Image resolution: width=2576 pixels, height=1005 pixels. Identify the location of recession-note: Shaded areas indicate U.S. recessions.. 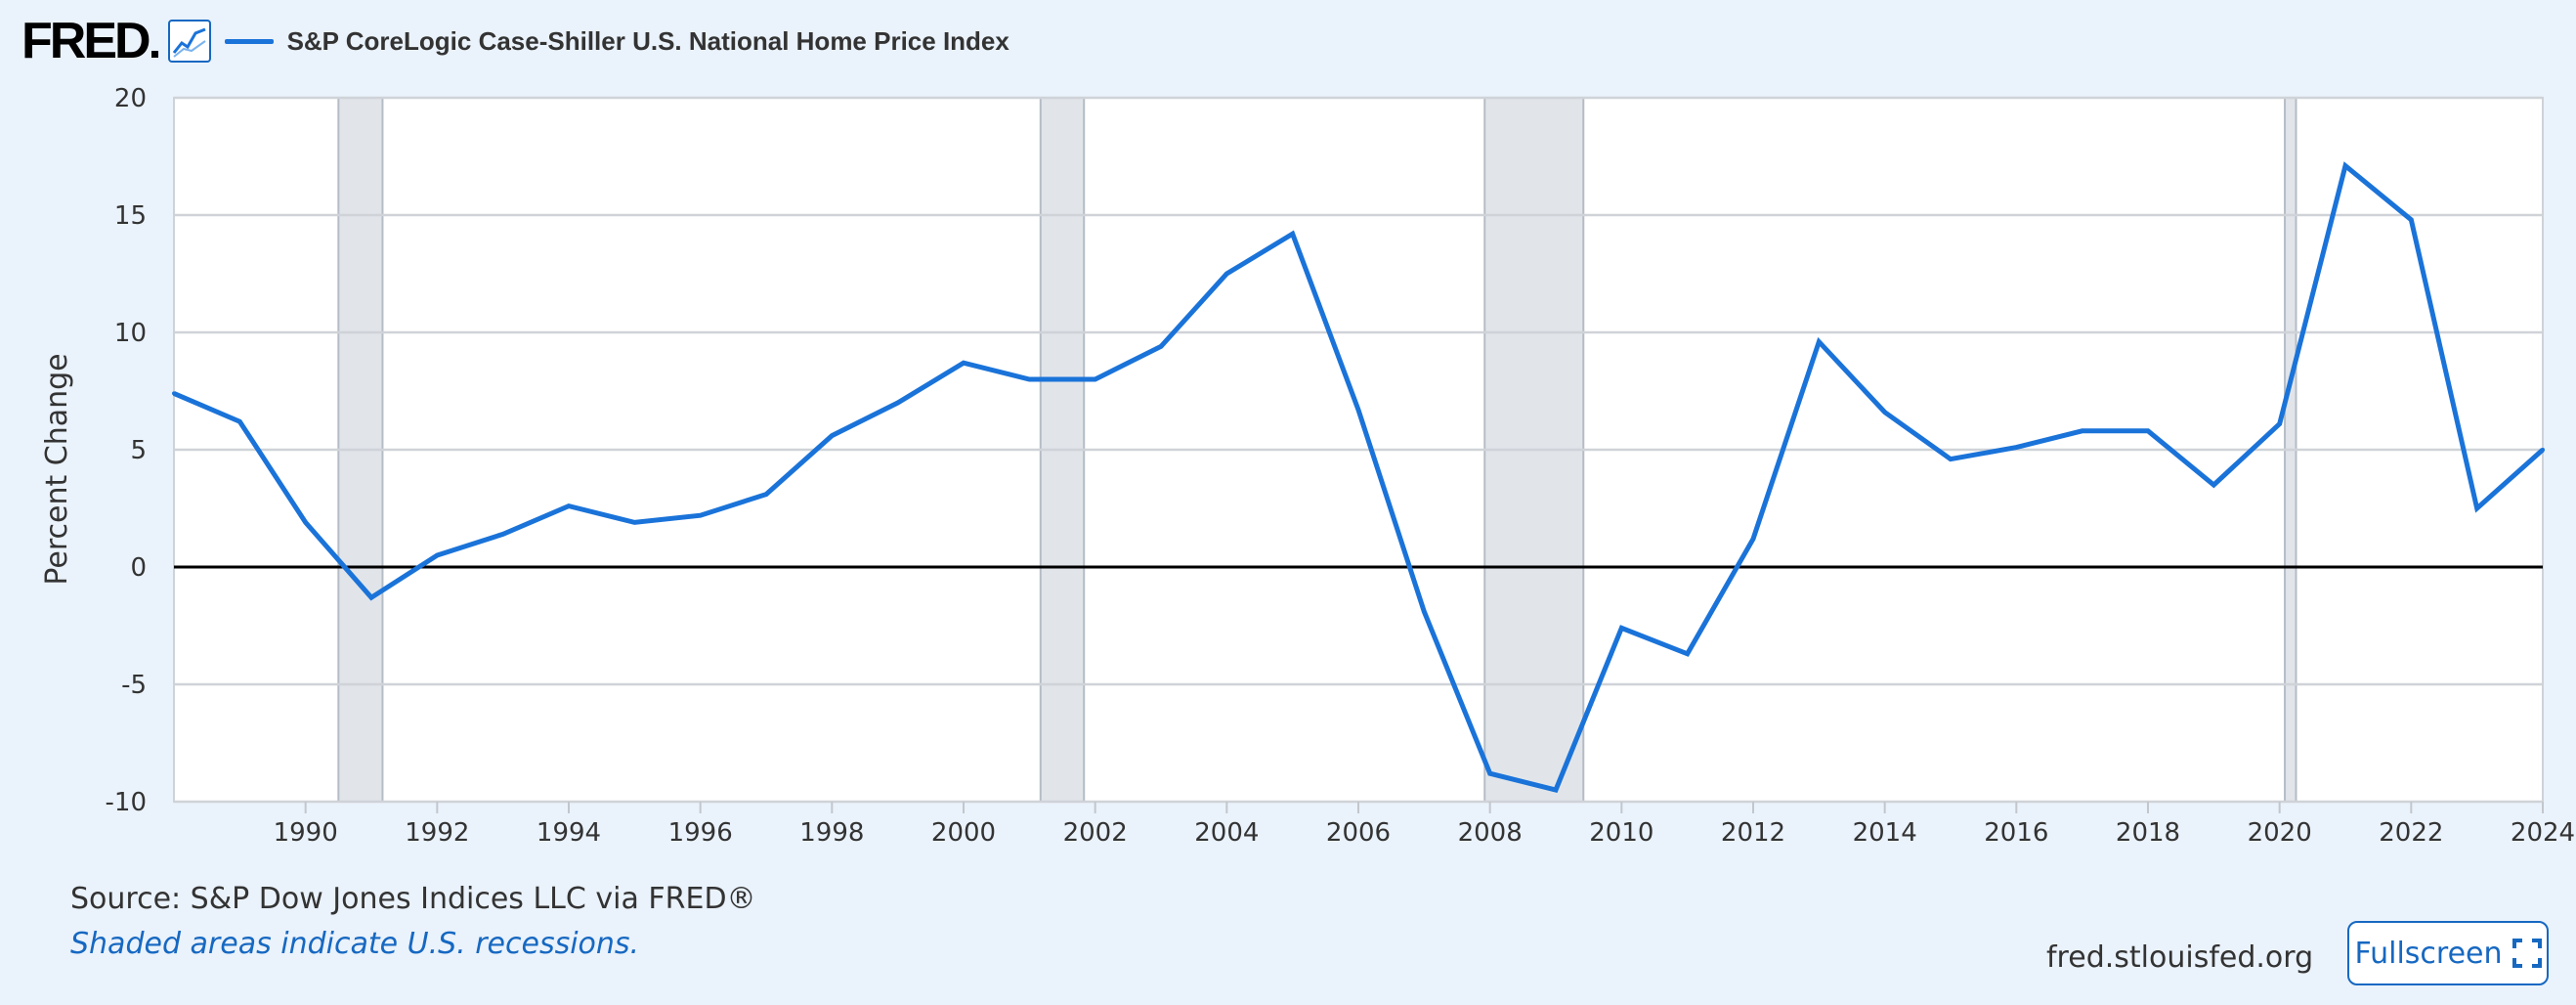
(355, 944).